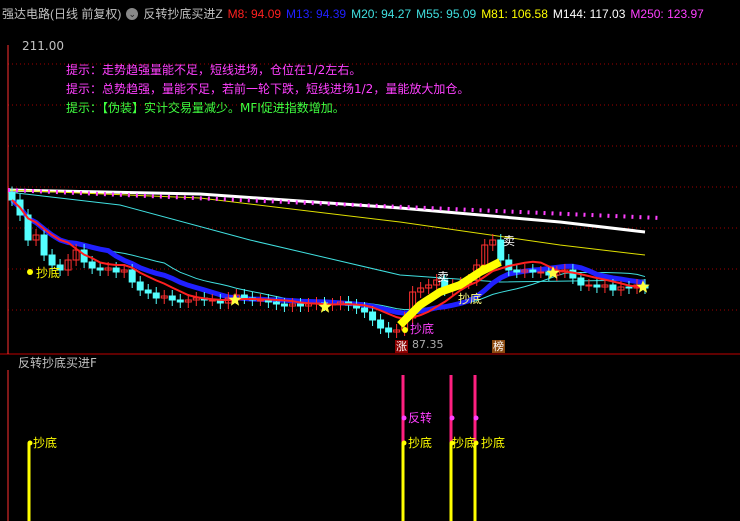  I want to click on badge-rank: 榜, so click(498, 346).